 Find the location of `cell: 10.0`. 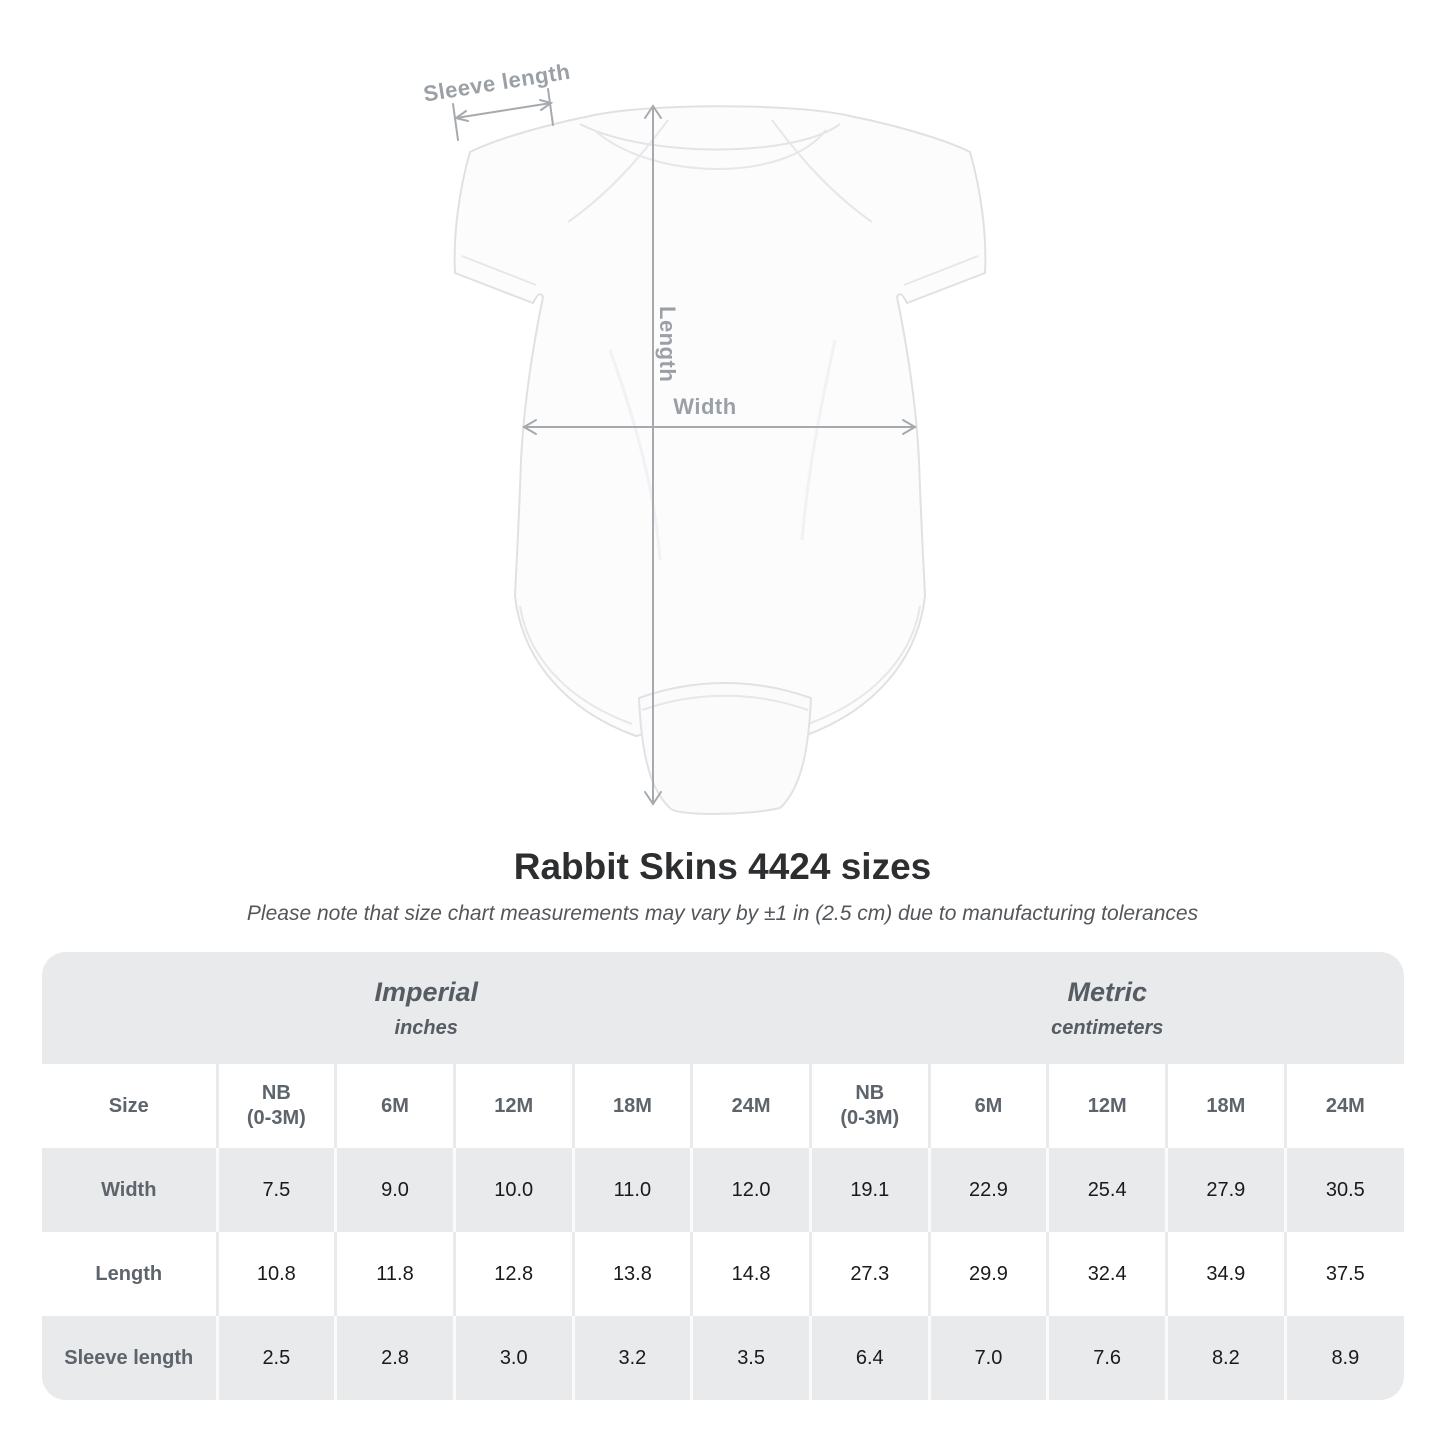

cell: 10.0 is located at coordinates (513, 1190).